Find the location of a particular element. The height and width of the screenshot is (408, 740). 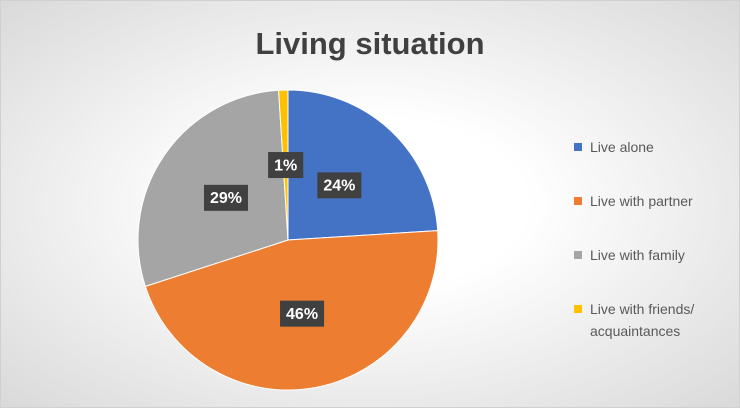

legend-item: Live with family is located at coordinates (649, 255).